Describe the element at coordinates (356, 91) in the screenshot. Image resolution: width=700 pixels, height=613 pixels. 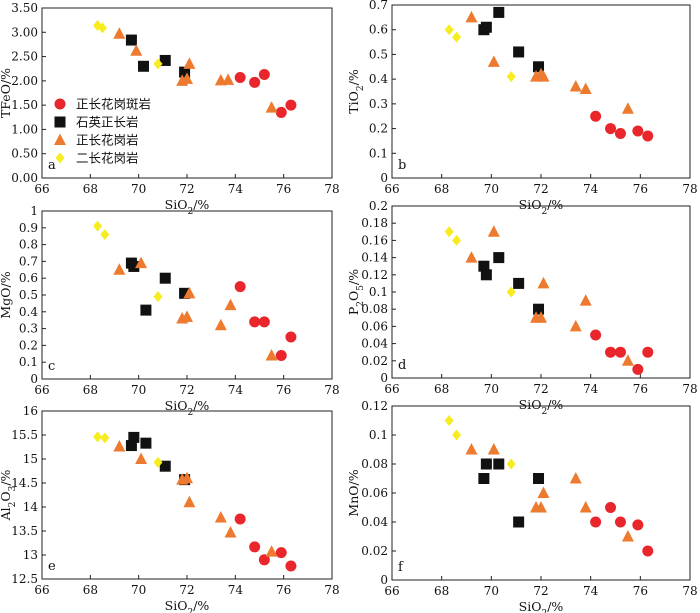
I see `y-axis-label: TiO2/%` at that location.